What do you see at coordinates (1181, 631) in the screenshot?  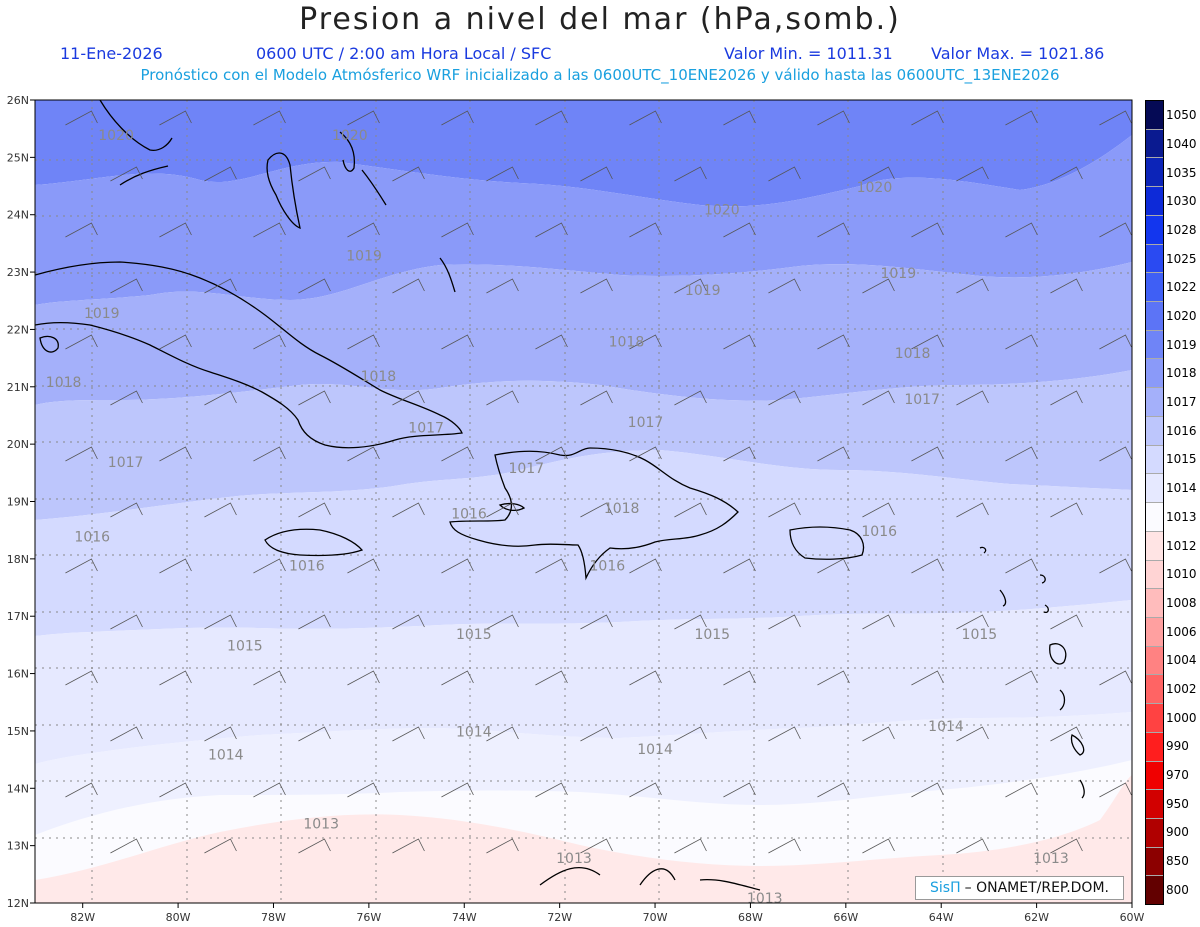 I see `colorbar-label: 1006` at bounding box center [1181, 631].